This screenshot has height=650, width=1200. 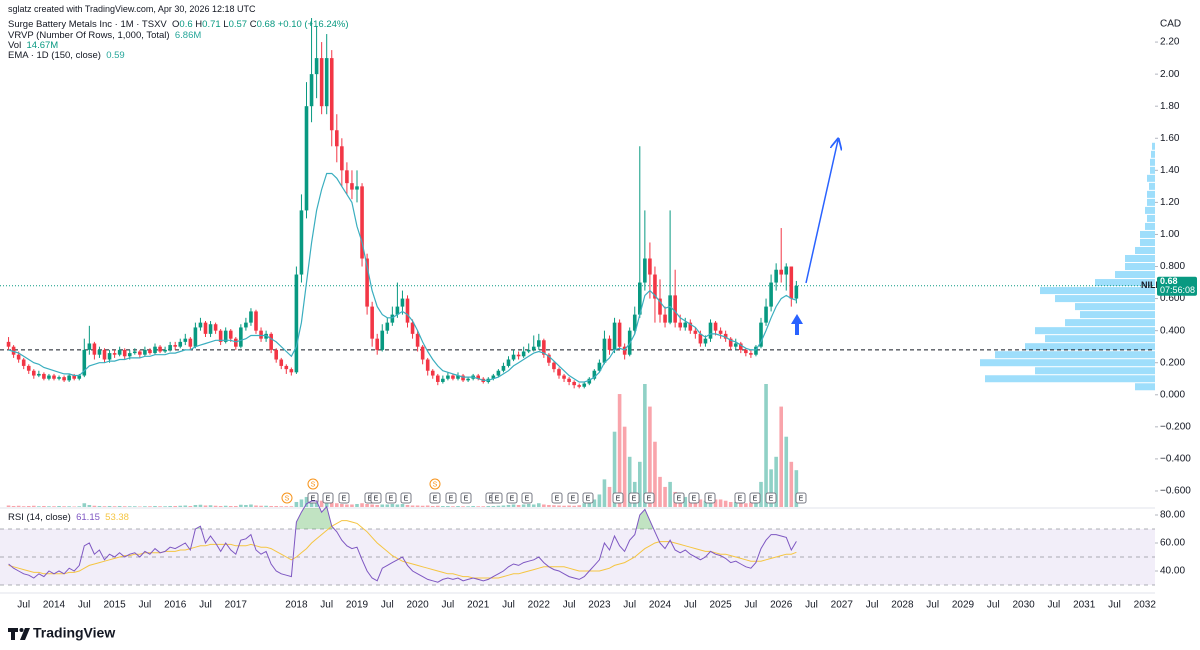 What do you see at coordinates (1175, 459) in the screenshot?
I see `y-tick-label: −0.400` at bounding box center [1175, 459].